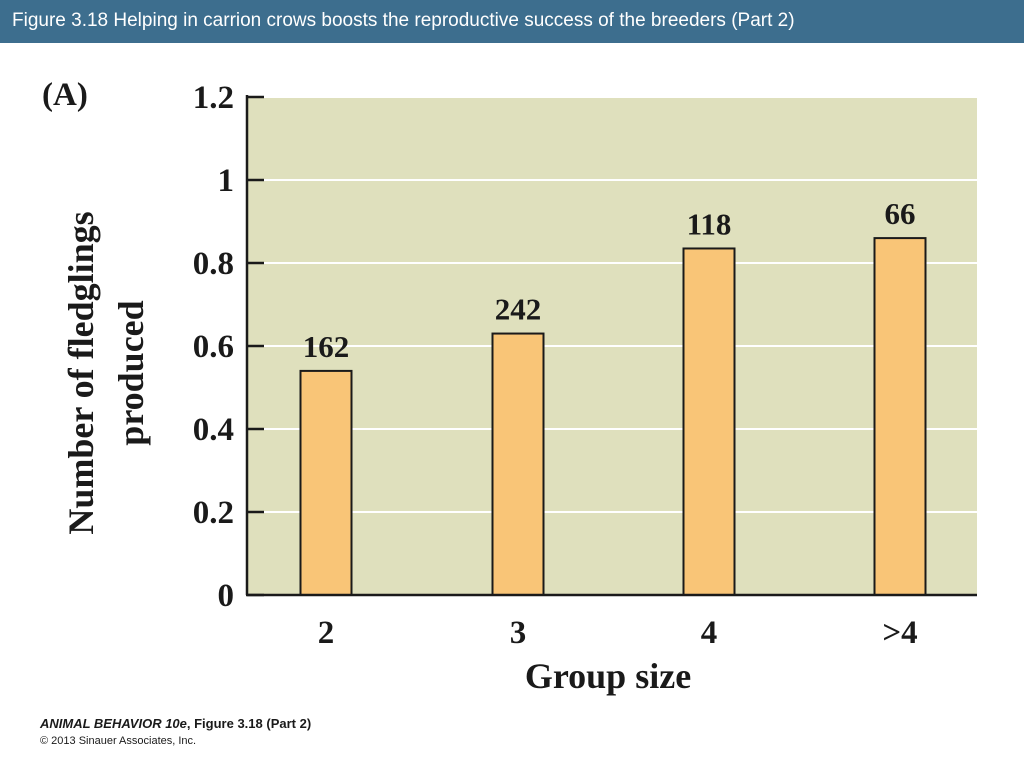 This screenshot has height=768, width=1024. What do you see at coordinates (81, 372) in the screenshot?
I see `y-axis-title-line-1: Number of fledglings` at bounding box center [81, 372].